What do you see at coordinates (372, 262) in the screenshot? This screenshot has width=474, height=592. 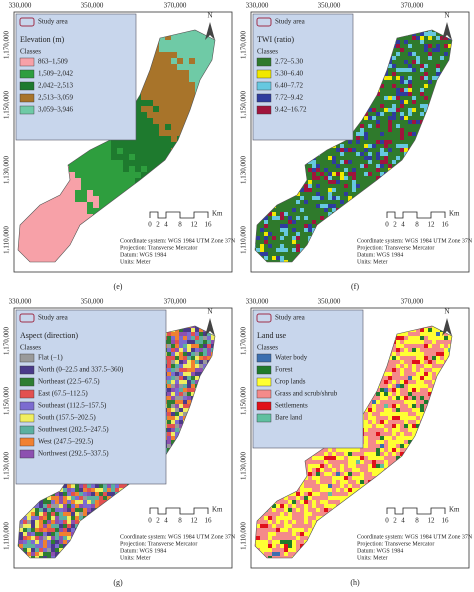 I see `coord-text: Units: Meter` at bounding box center [372, 262].